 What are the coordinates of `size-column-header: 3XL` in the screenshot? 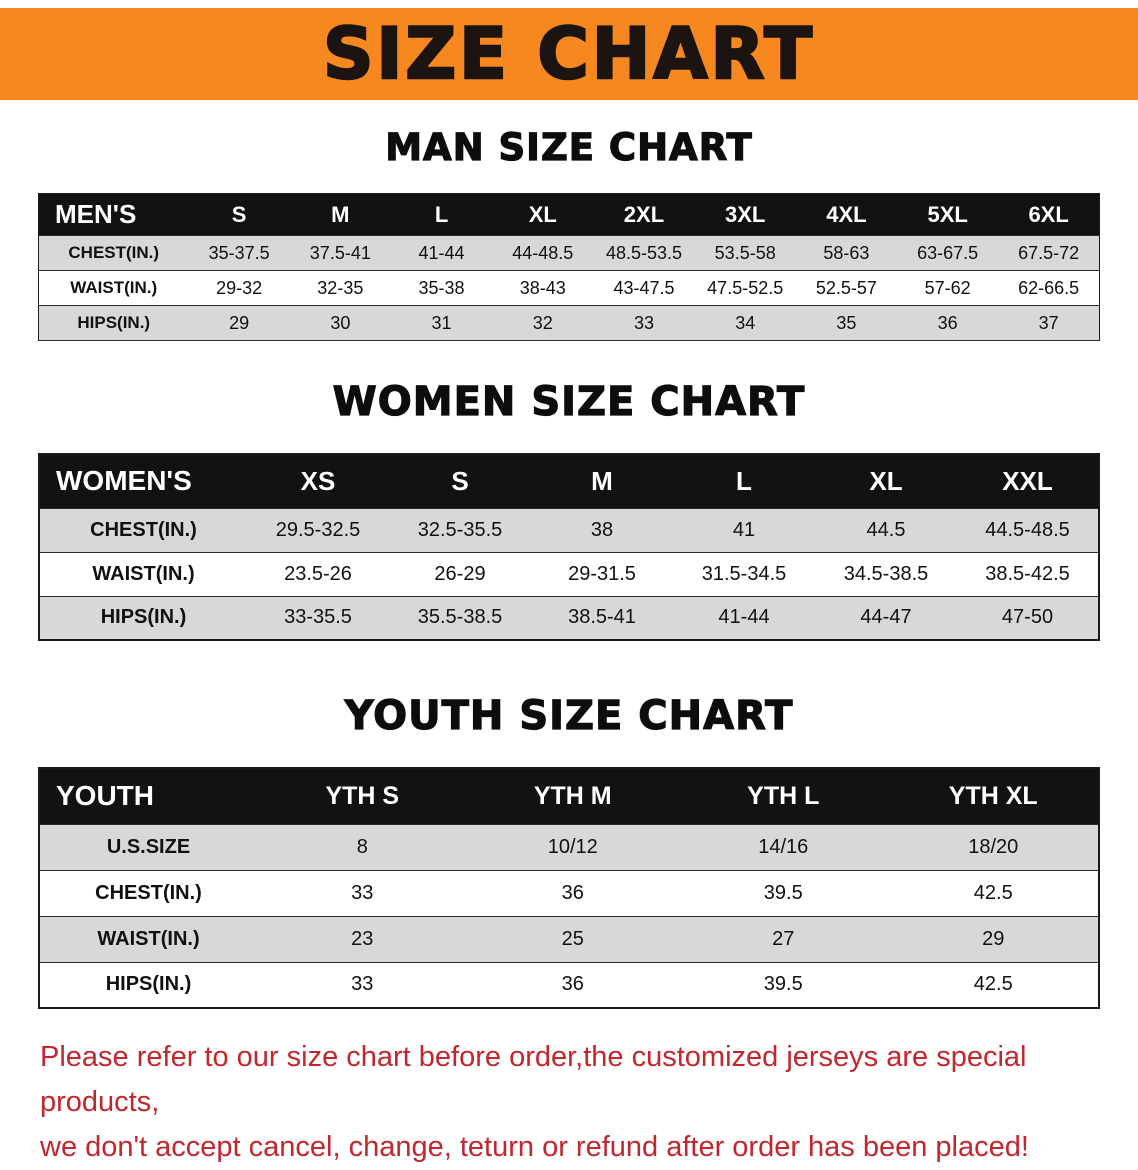 It's located at (745, 214).